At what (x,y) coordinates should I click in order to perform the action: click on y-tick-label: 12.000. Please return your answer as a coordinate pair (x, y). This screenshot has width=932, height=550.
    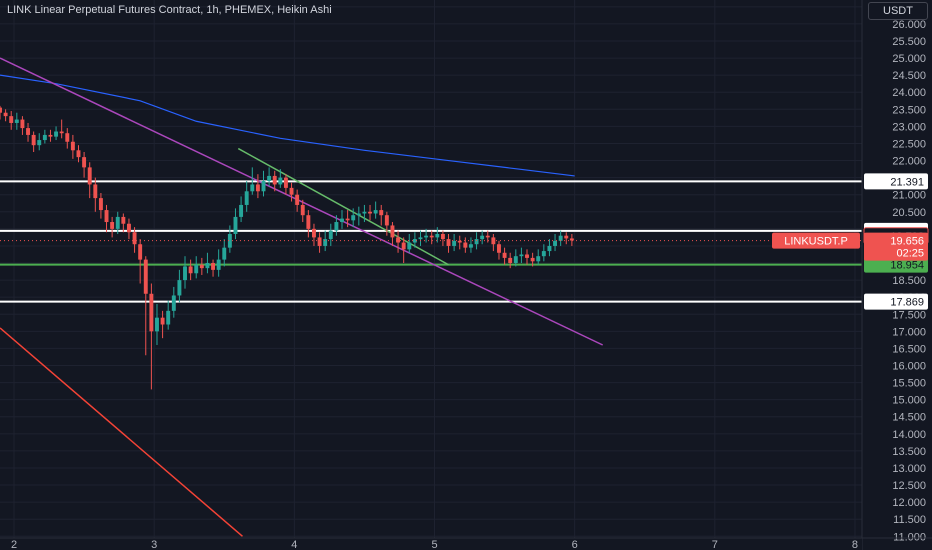
    Looking at the image, I should click on (909, 503).